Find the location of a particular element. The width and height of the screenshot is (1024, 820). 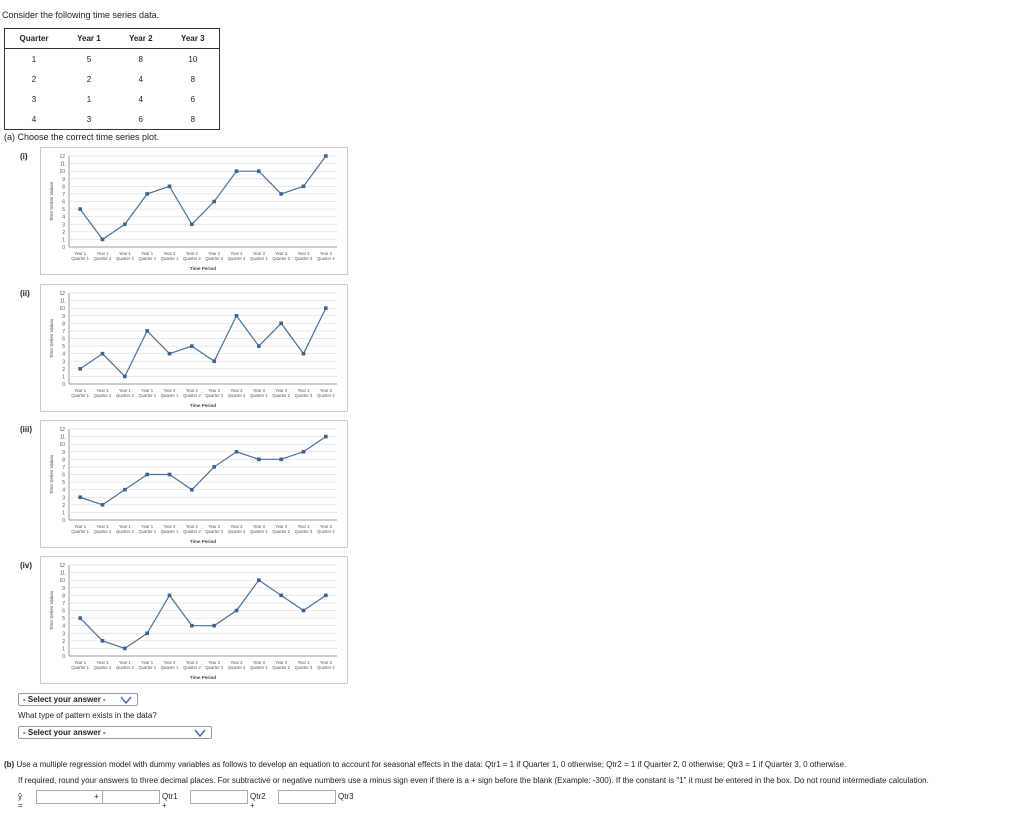

plus-sign: + is located at coordinates (96, 796).